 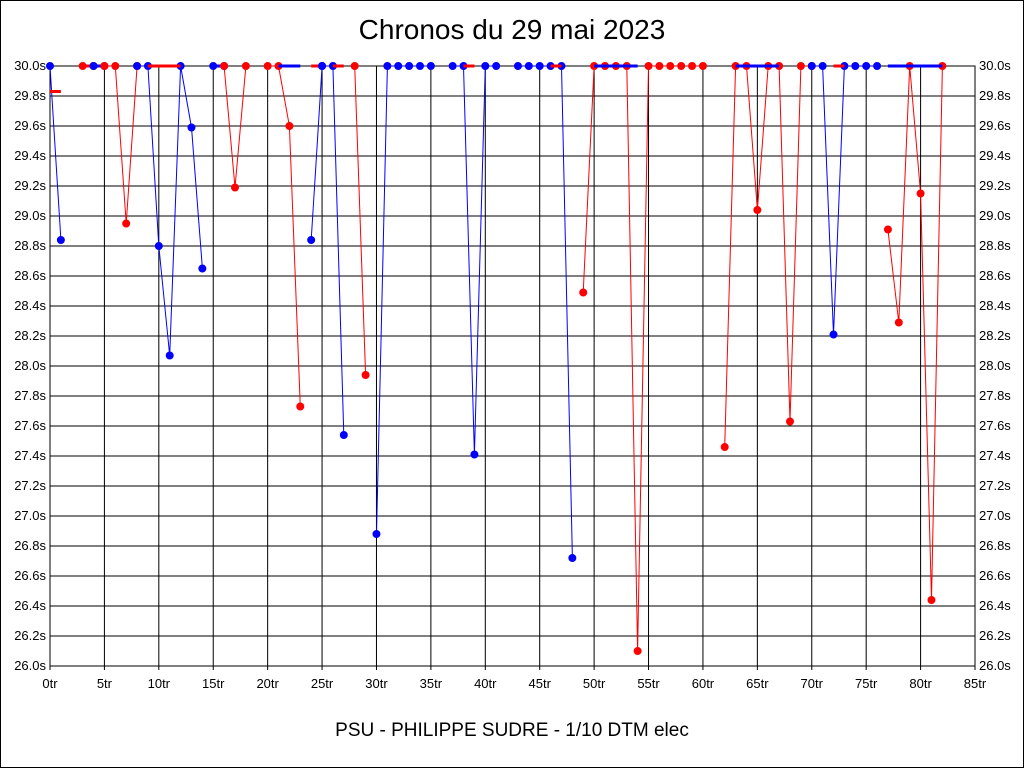 I want to click on y-tick-label-left: 27.0s, so click(x=30, y=515).